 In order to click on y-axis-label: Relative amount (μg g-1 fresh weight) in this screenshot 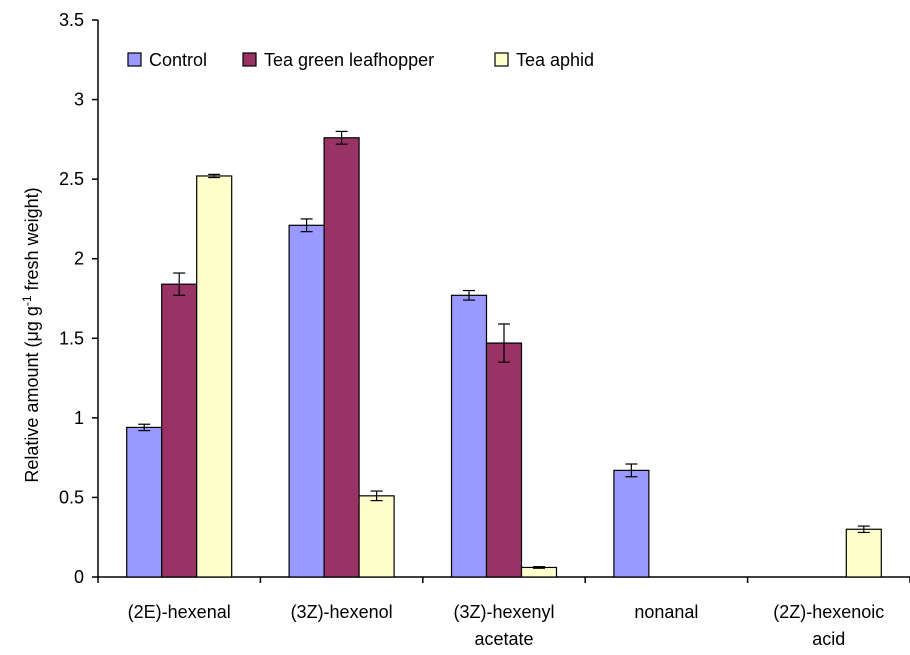, I will do `click(31, 334)`.